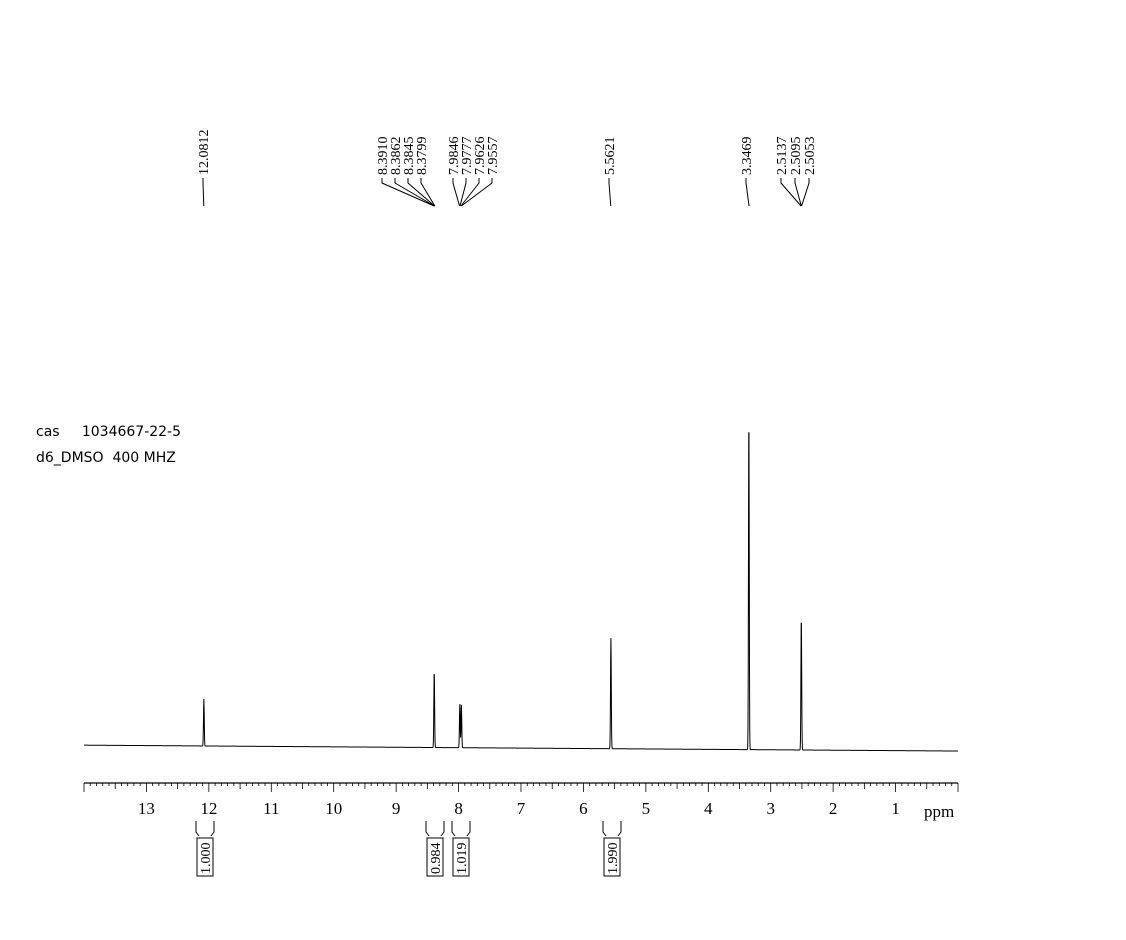 This screenshot has height=940, width=1126. I want to click on integral-marker: 0.984, so click(435, 849).